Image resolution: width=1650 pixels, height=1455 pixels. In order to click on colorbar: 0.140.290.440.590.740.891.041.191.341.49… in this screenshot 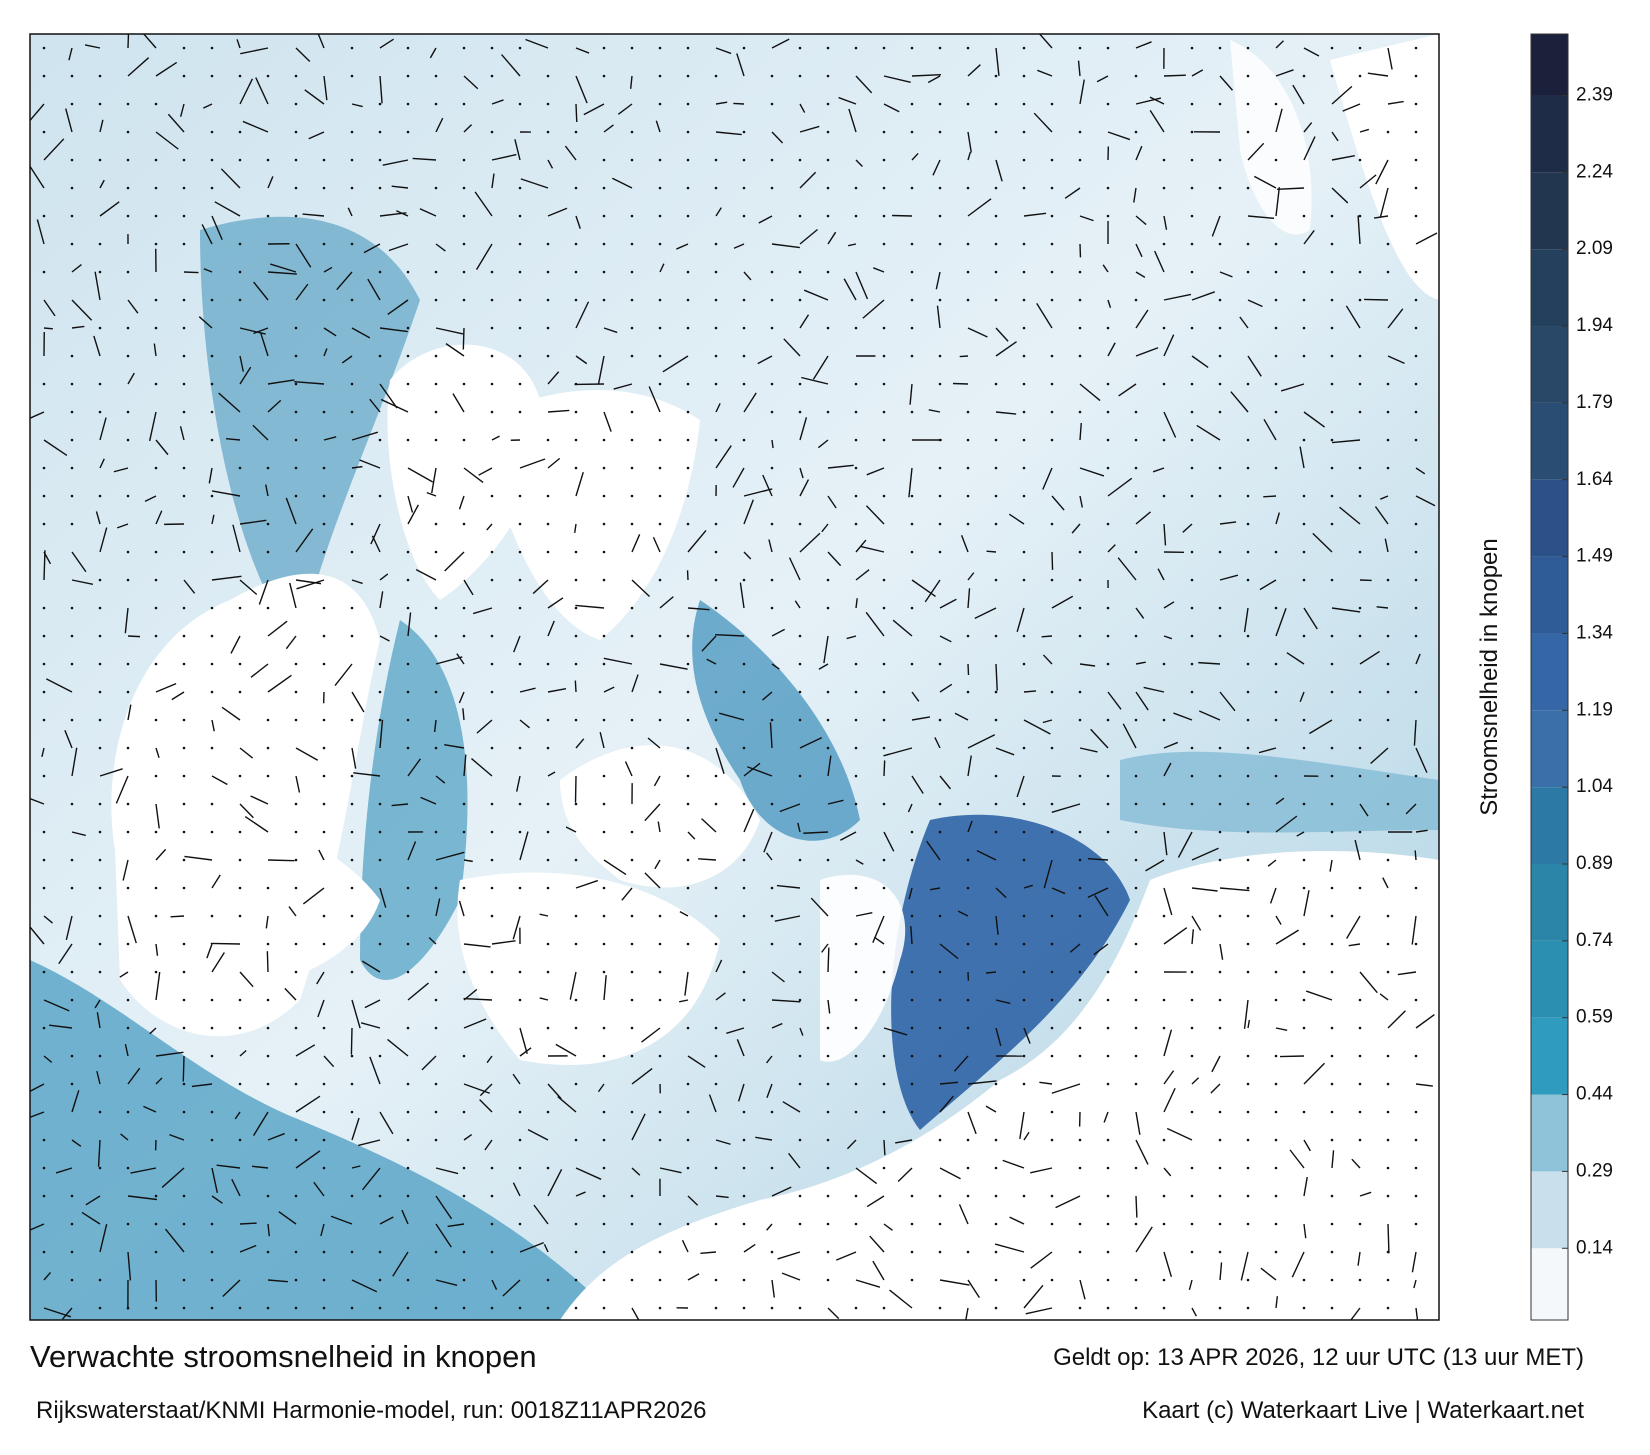, I will do `click(1572, 677)`.